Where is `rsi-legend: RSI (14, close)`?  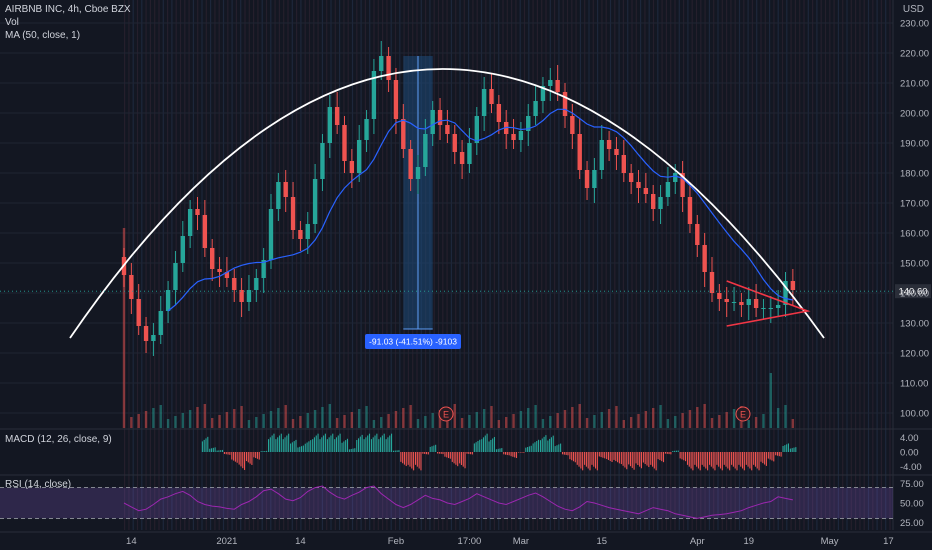 rsi-legend: RSI (14, close) is located at coordinates (38, 484).